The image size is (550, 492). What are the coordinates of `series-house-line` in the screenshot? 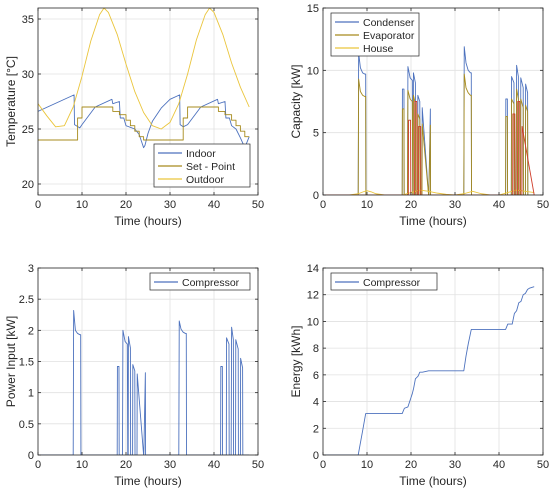 It's located at (429, 192).